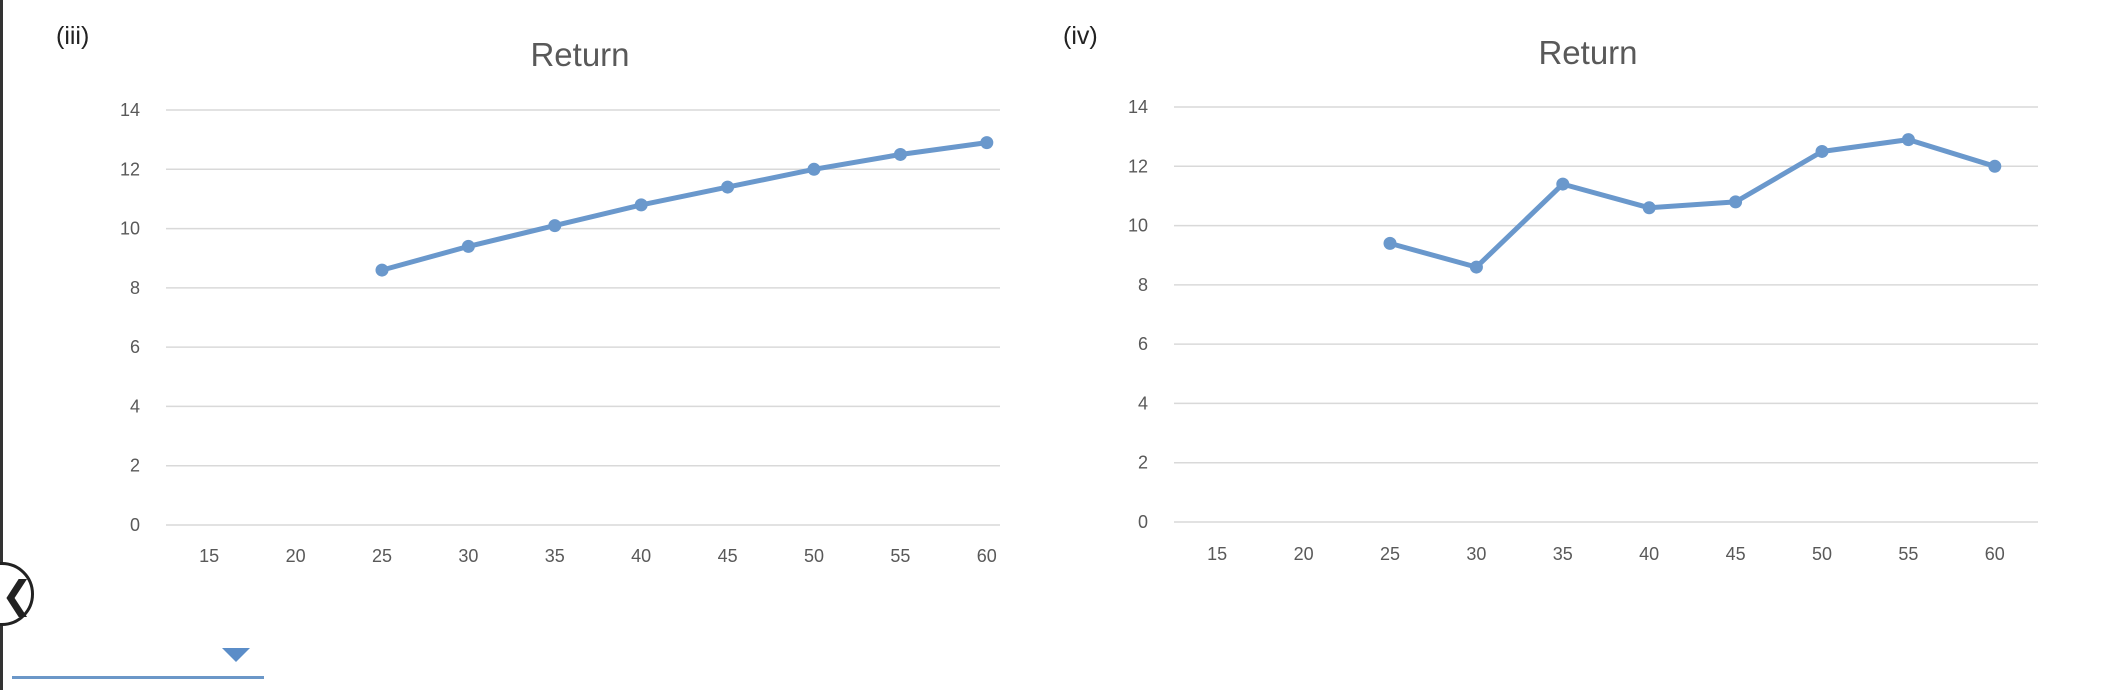 The height and width of the screenshot is (690, 2123). What do you see at coordinates (236, 655) in the screenshot?
I see `caret-down-icon` at bounding box center [236, 655].